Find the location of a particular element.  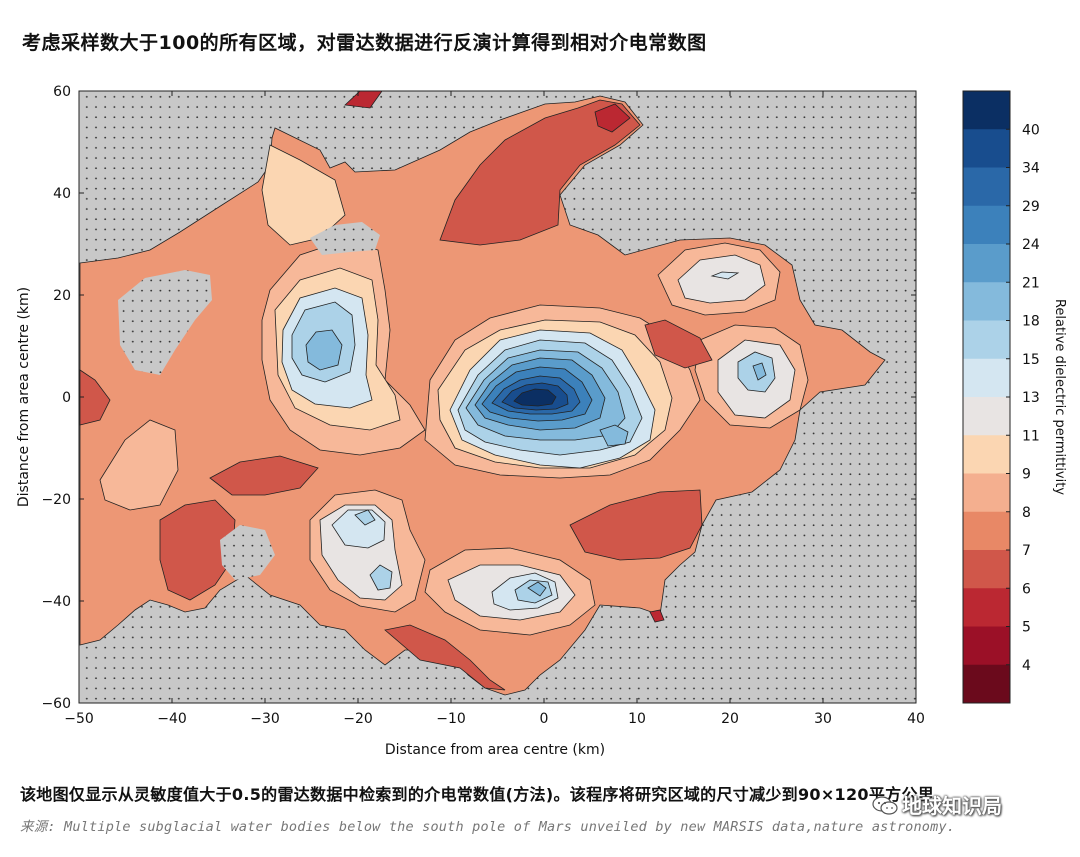

colorbar-tick-label: 13 is located at coordinates (1031, 398).